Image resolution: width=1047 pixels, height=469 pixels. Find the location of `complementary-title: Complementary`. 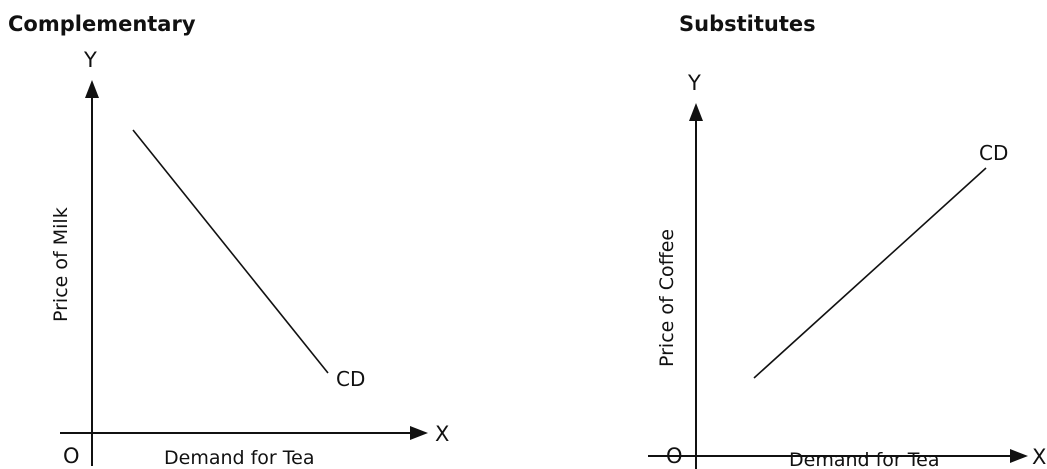

complementary-title: Complementary is located at coordinates (102, 24).